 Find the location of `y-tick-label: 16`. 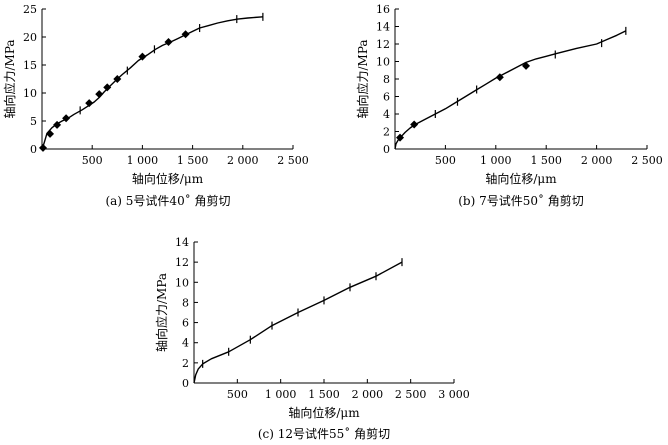

y-tick-label: 16 is located at coordinates (383, 9).